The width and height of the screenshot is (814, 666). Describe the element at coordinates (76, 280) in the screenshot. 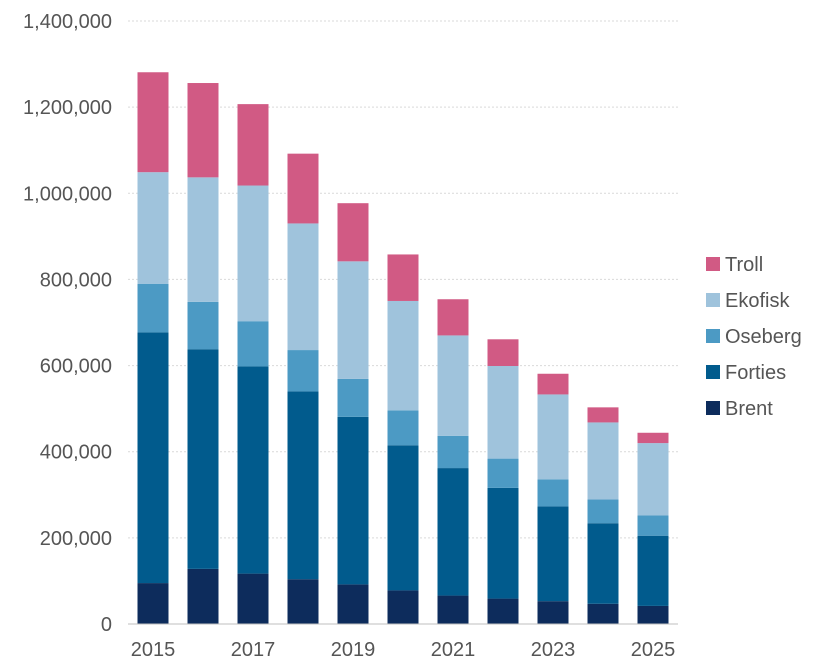

I see `y-tick-label: 800,000` at that location.